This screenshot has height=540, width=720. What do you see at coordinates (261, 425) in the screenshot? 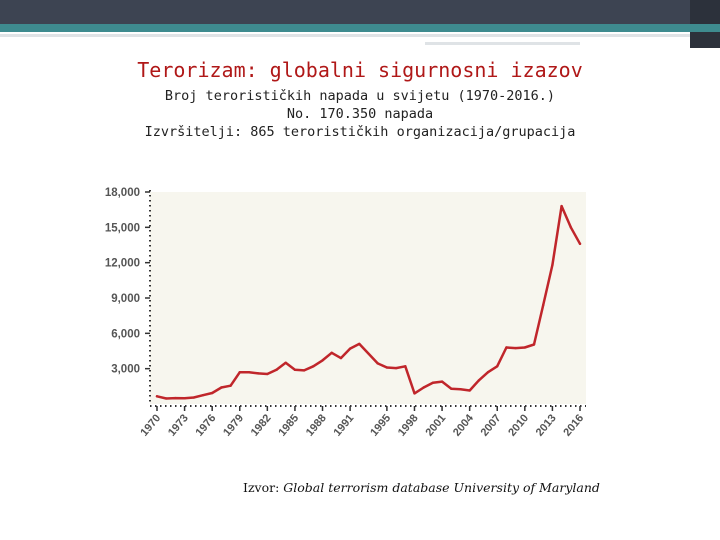
I see `x-tick-label: 1982` at bounding box center [261, 425].